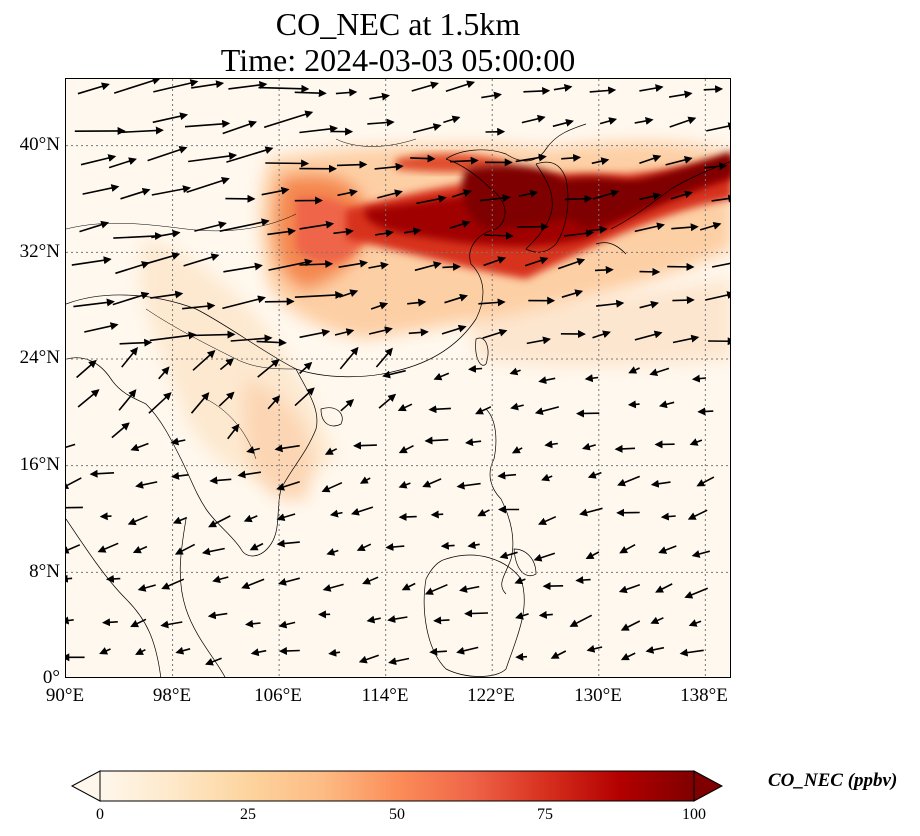 The height and width of the screenshot is (836, 920). I want to click on colorbar-gradient, so click(397, 786).